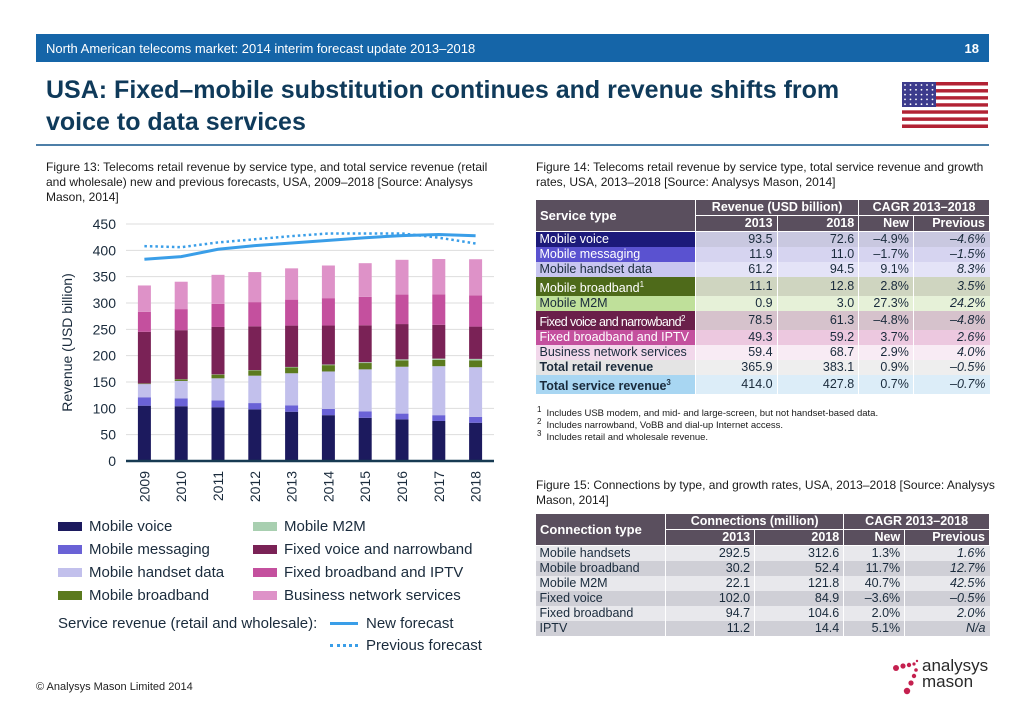  What do you see at coordinates (951, 304) in the screenshot?
I see `cell-prev: 24.2%` at bounding box center [951, 304].